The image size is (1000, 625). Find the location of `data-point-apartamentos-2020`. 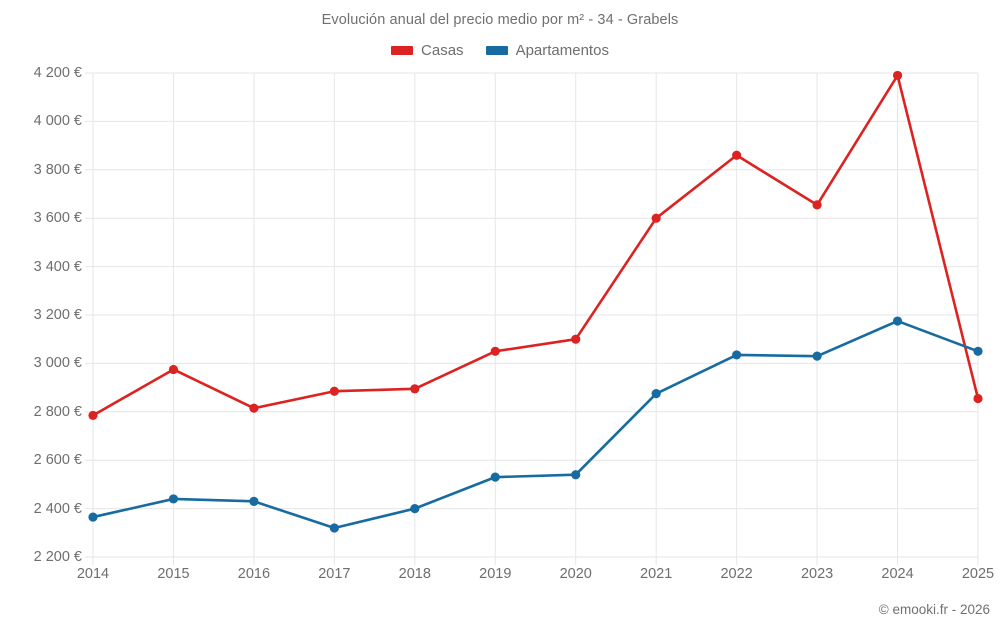

data-point-apartamentos-2020 is located at coordinates (576, 475).